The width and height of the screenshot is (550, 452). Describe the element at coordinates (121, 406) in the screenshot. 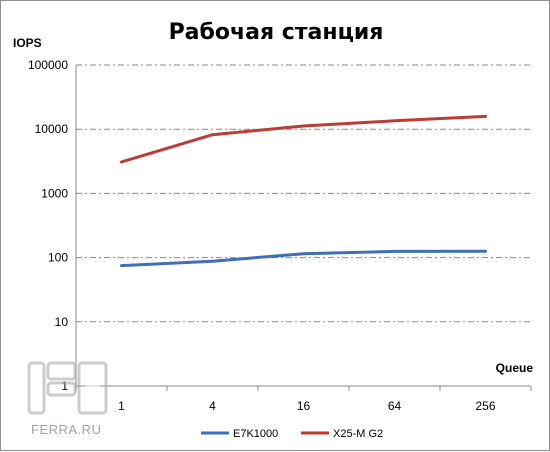

I see `x-tick-label: 1` at that location.